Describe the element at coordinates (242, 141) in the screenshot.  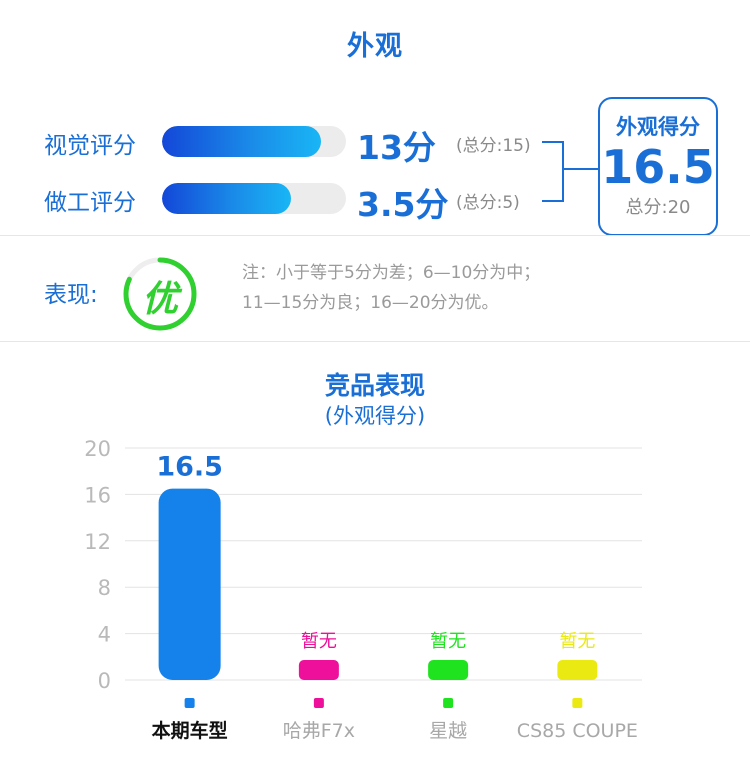
I see `visual-score-bar-fill` at that location.